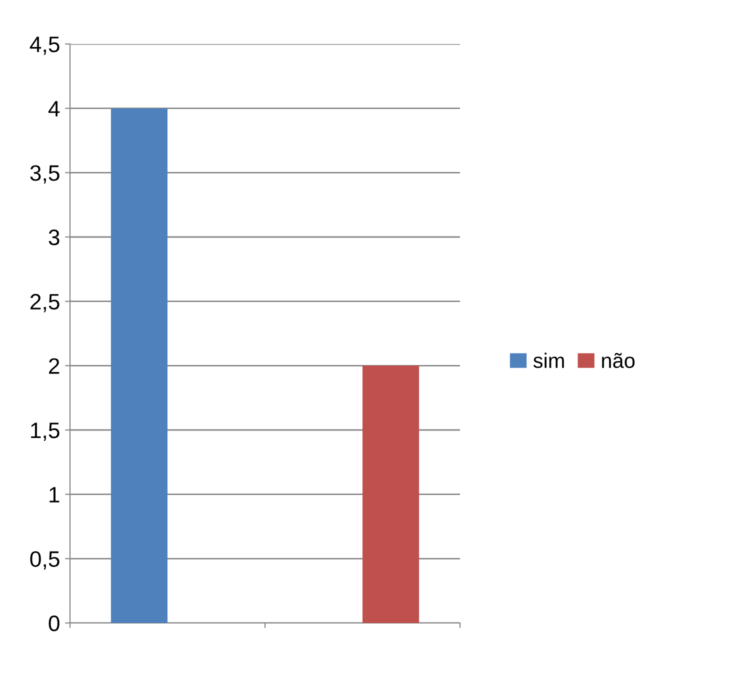 The height and width of the screenshot is (683, 756). I want to click on y-tick-label: 3,5, so click(45, 174).